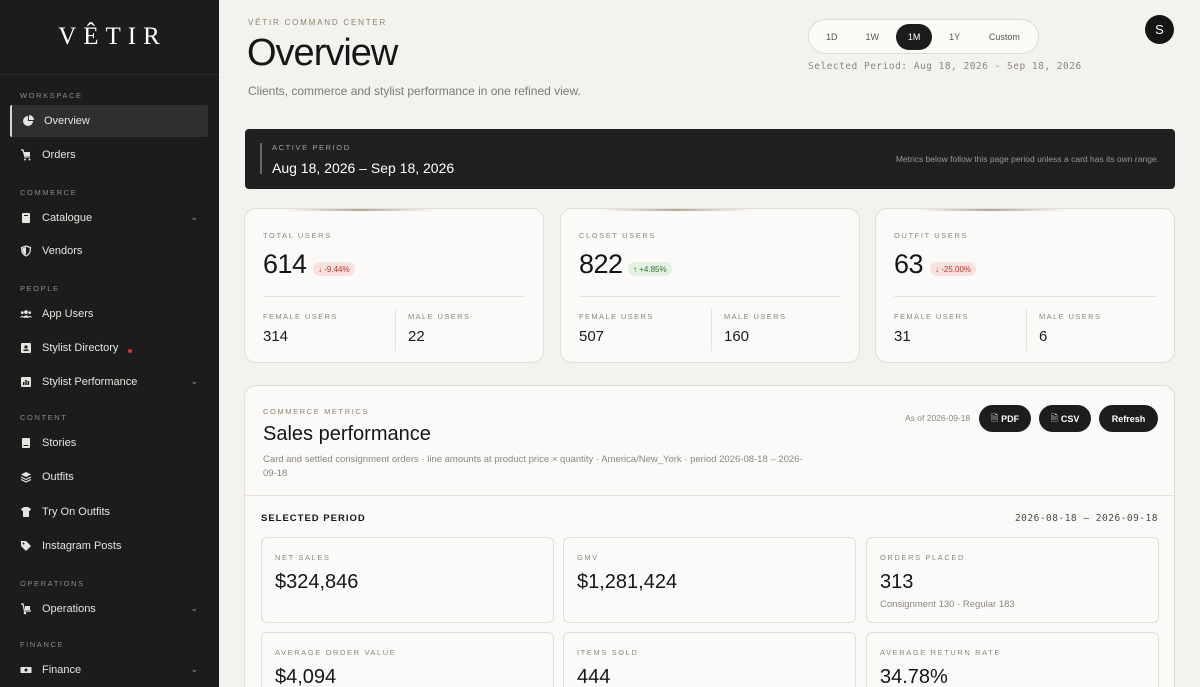 The height and width of the screenshot is (687, 1200). What do you see at coordinates (594, 676) in the screenshot?
I see `metric-value: 444` at bounding box center [594, 676].